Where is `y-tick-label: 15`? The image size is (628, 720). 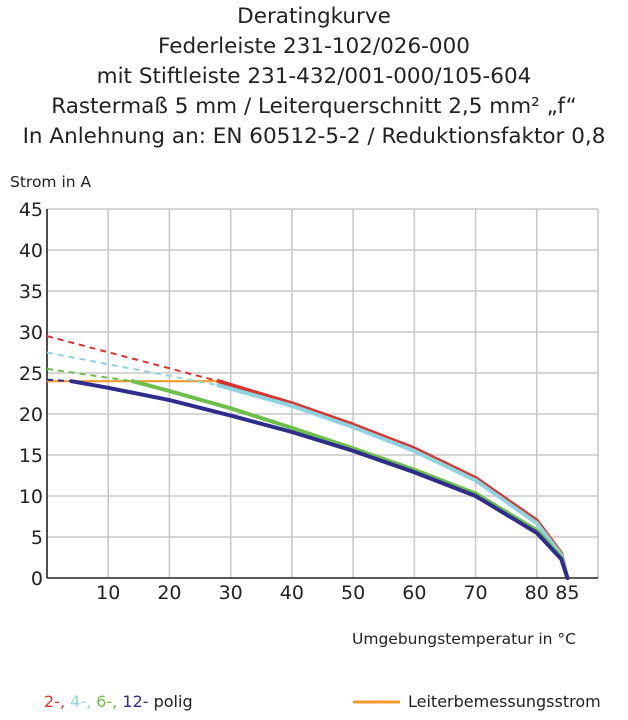 y-tick-label: 15 is located at coordinates (31, 456).